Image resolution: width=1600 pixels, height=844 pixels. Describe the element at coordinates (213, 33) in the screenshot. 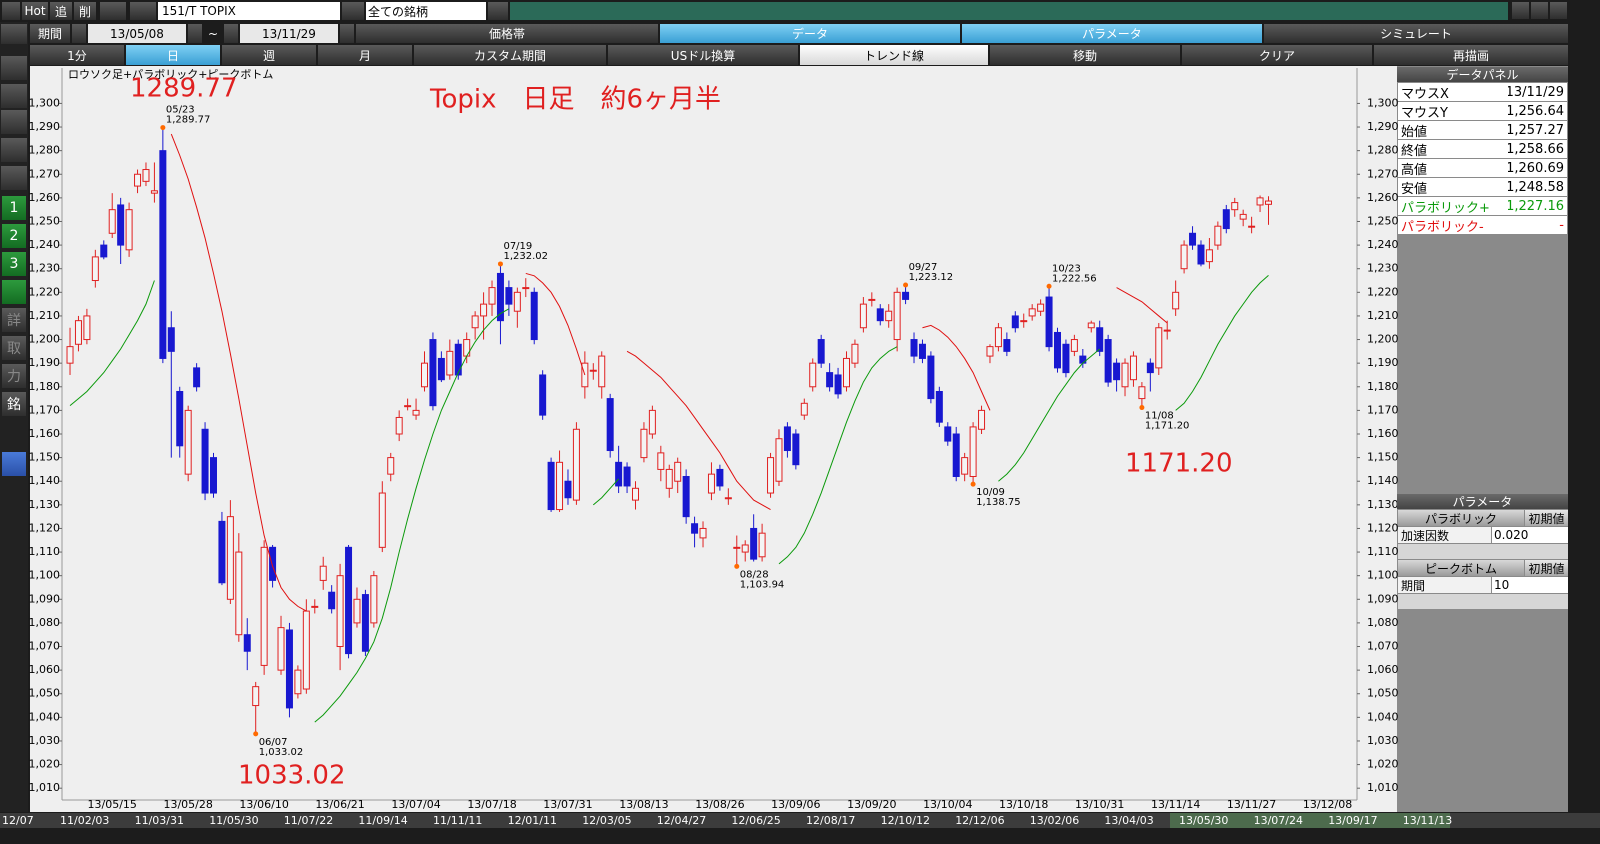

I see `tilde: ~` at that location.